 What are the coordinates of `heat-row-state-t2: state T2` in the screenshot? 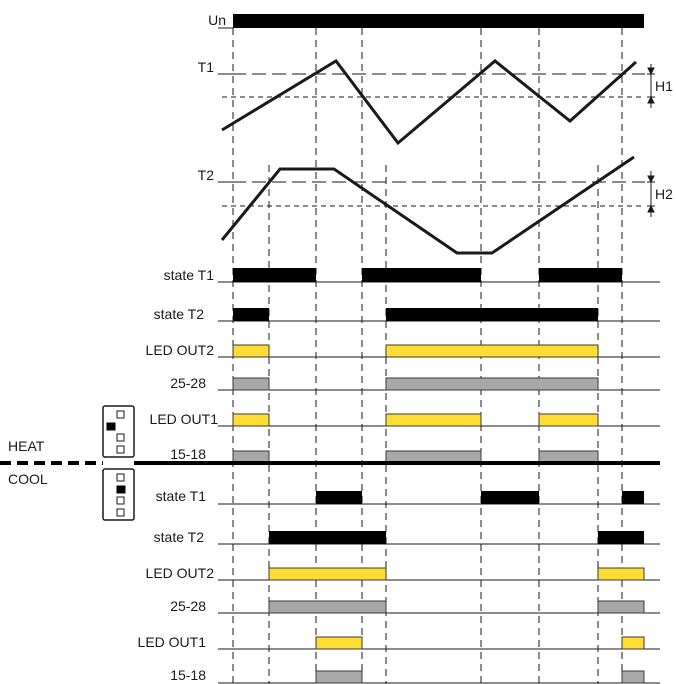 It's located at (407, 314).